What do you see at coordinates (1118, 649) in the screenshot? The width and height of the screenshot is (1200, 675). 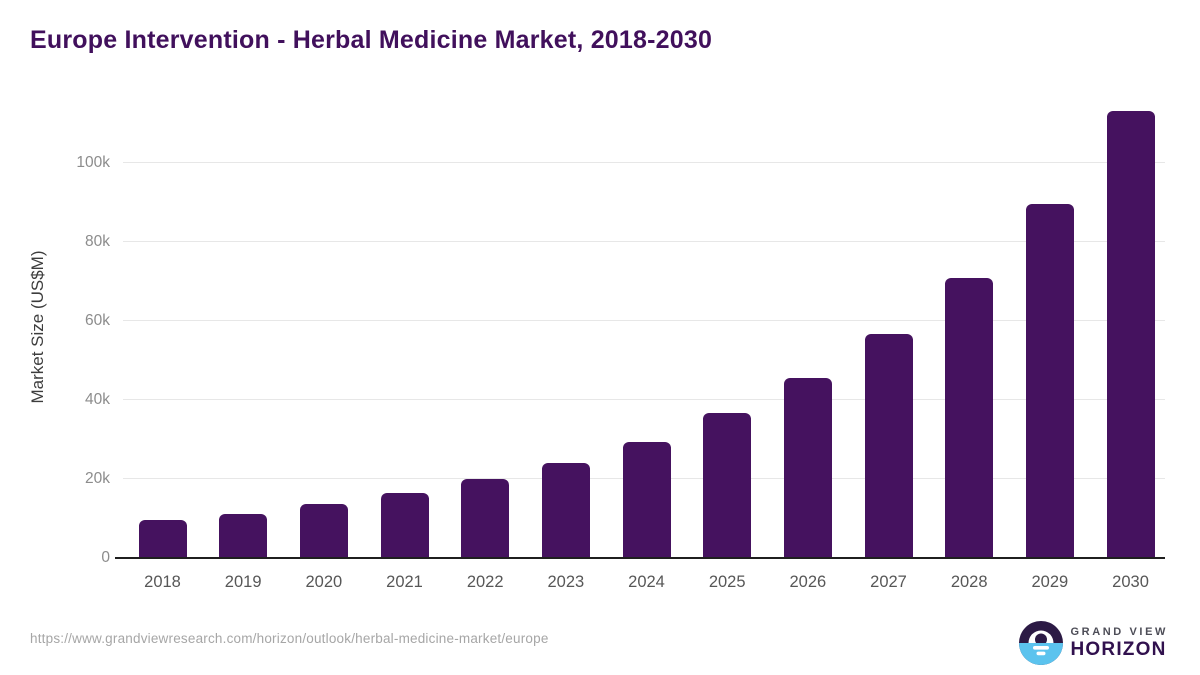 I see `brand-name-bottom: HORIZON` at bounding box center [1118, 649].